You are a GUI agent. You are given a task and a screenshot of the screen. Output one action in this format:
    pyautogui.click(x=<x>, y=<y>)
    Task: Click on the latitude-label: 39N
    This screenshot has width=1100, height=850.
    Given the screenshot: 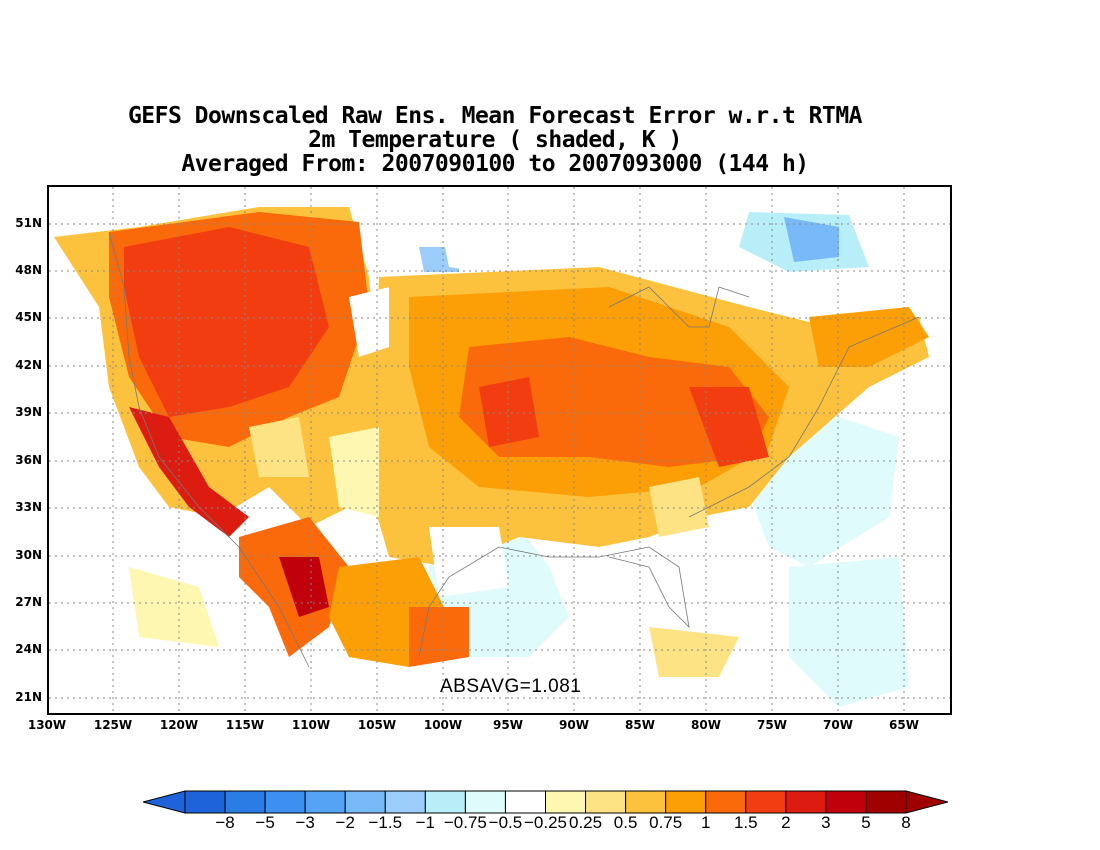 What is the action you would take?
    pyautogui.click(x=28, y=412)
    